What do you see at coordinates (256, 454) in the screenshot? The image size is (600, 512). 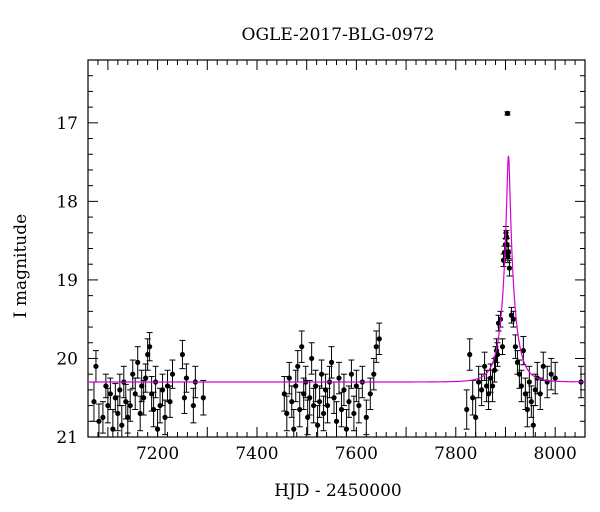 I see `x-tick-label: 7400` at bounding box center [256, 454].